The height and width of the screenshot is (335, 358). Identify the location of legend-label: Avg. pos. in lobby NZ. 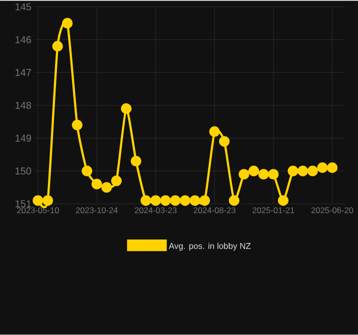
(209, 246).